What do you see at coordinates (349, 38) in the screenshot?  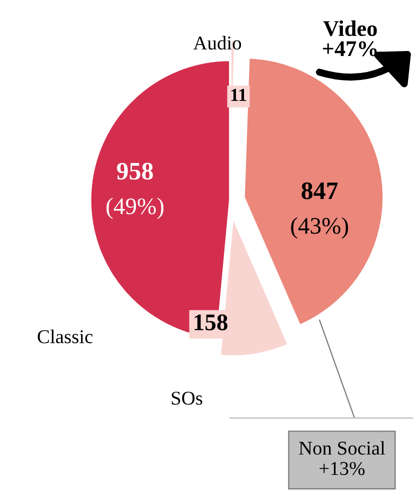 I see `text: Video +47%` at bounding box center [349, 38].